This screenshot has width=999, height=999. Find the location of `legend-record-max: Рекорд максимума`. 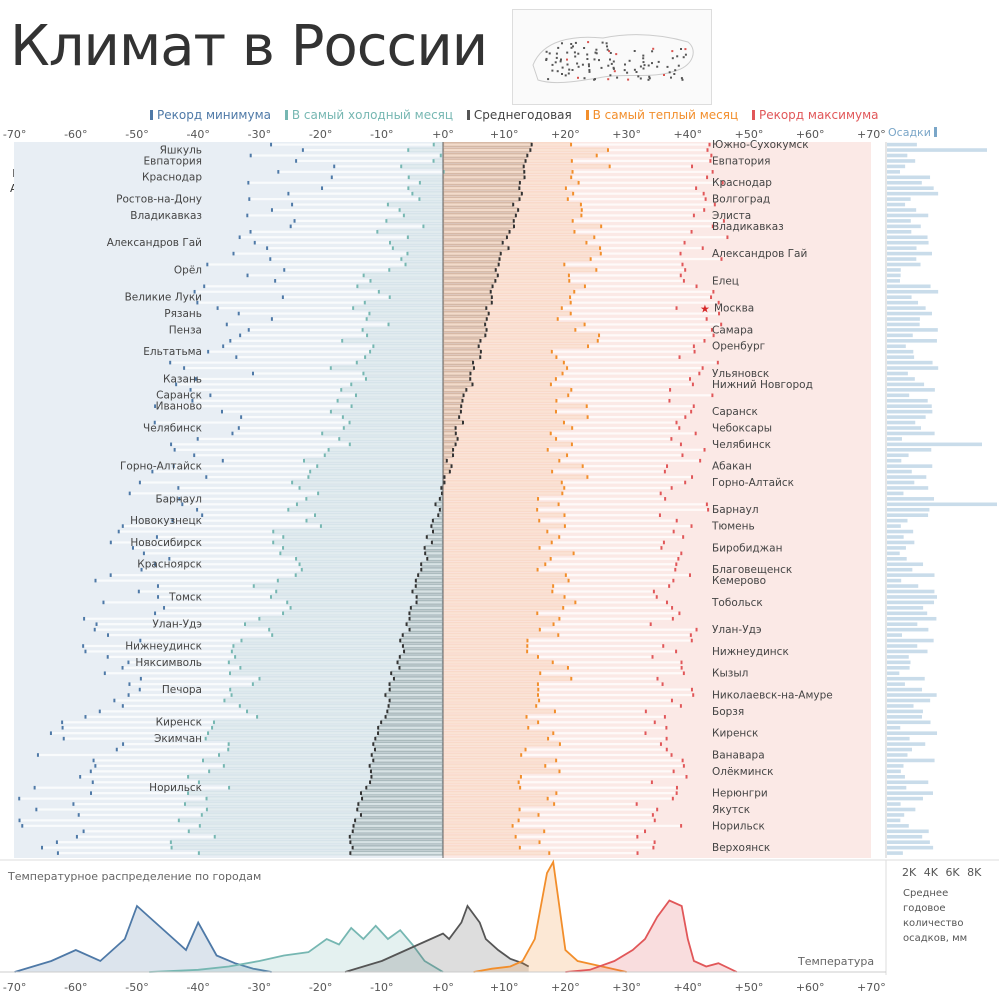

legend-record-max: Рекорд максимума is located at coordinates (815, 115).